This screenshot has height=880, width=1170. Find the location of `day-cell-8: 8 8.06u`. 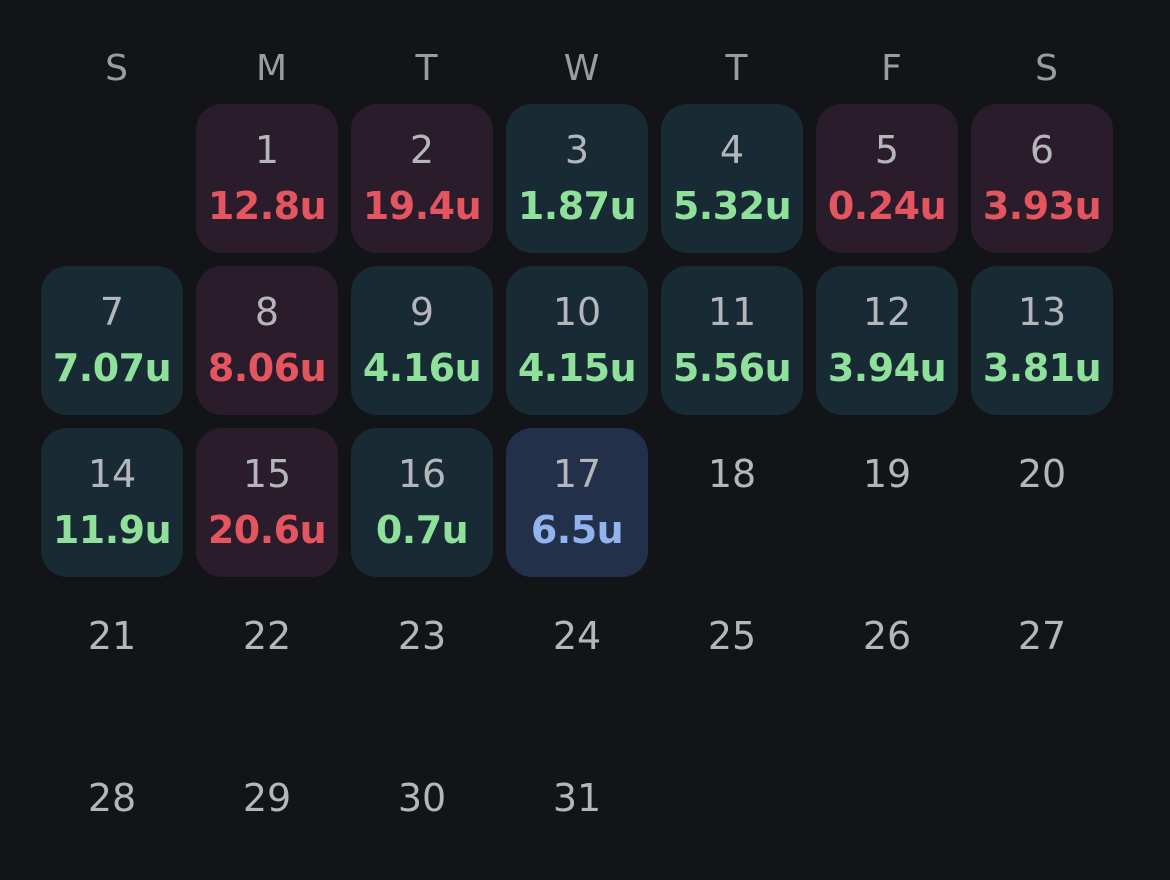

day-cell-8: 8 8.06u is located at coordinates (267, 340).